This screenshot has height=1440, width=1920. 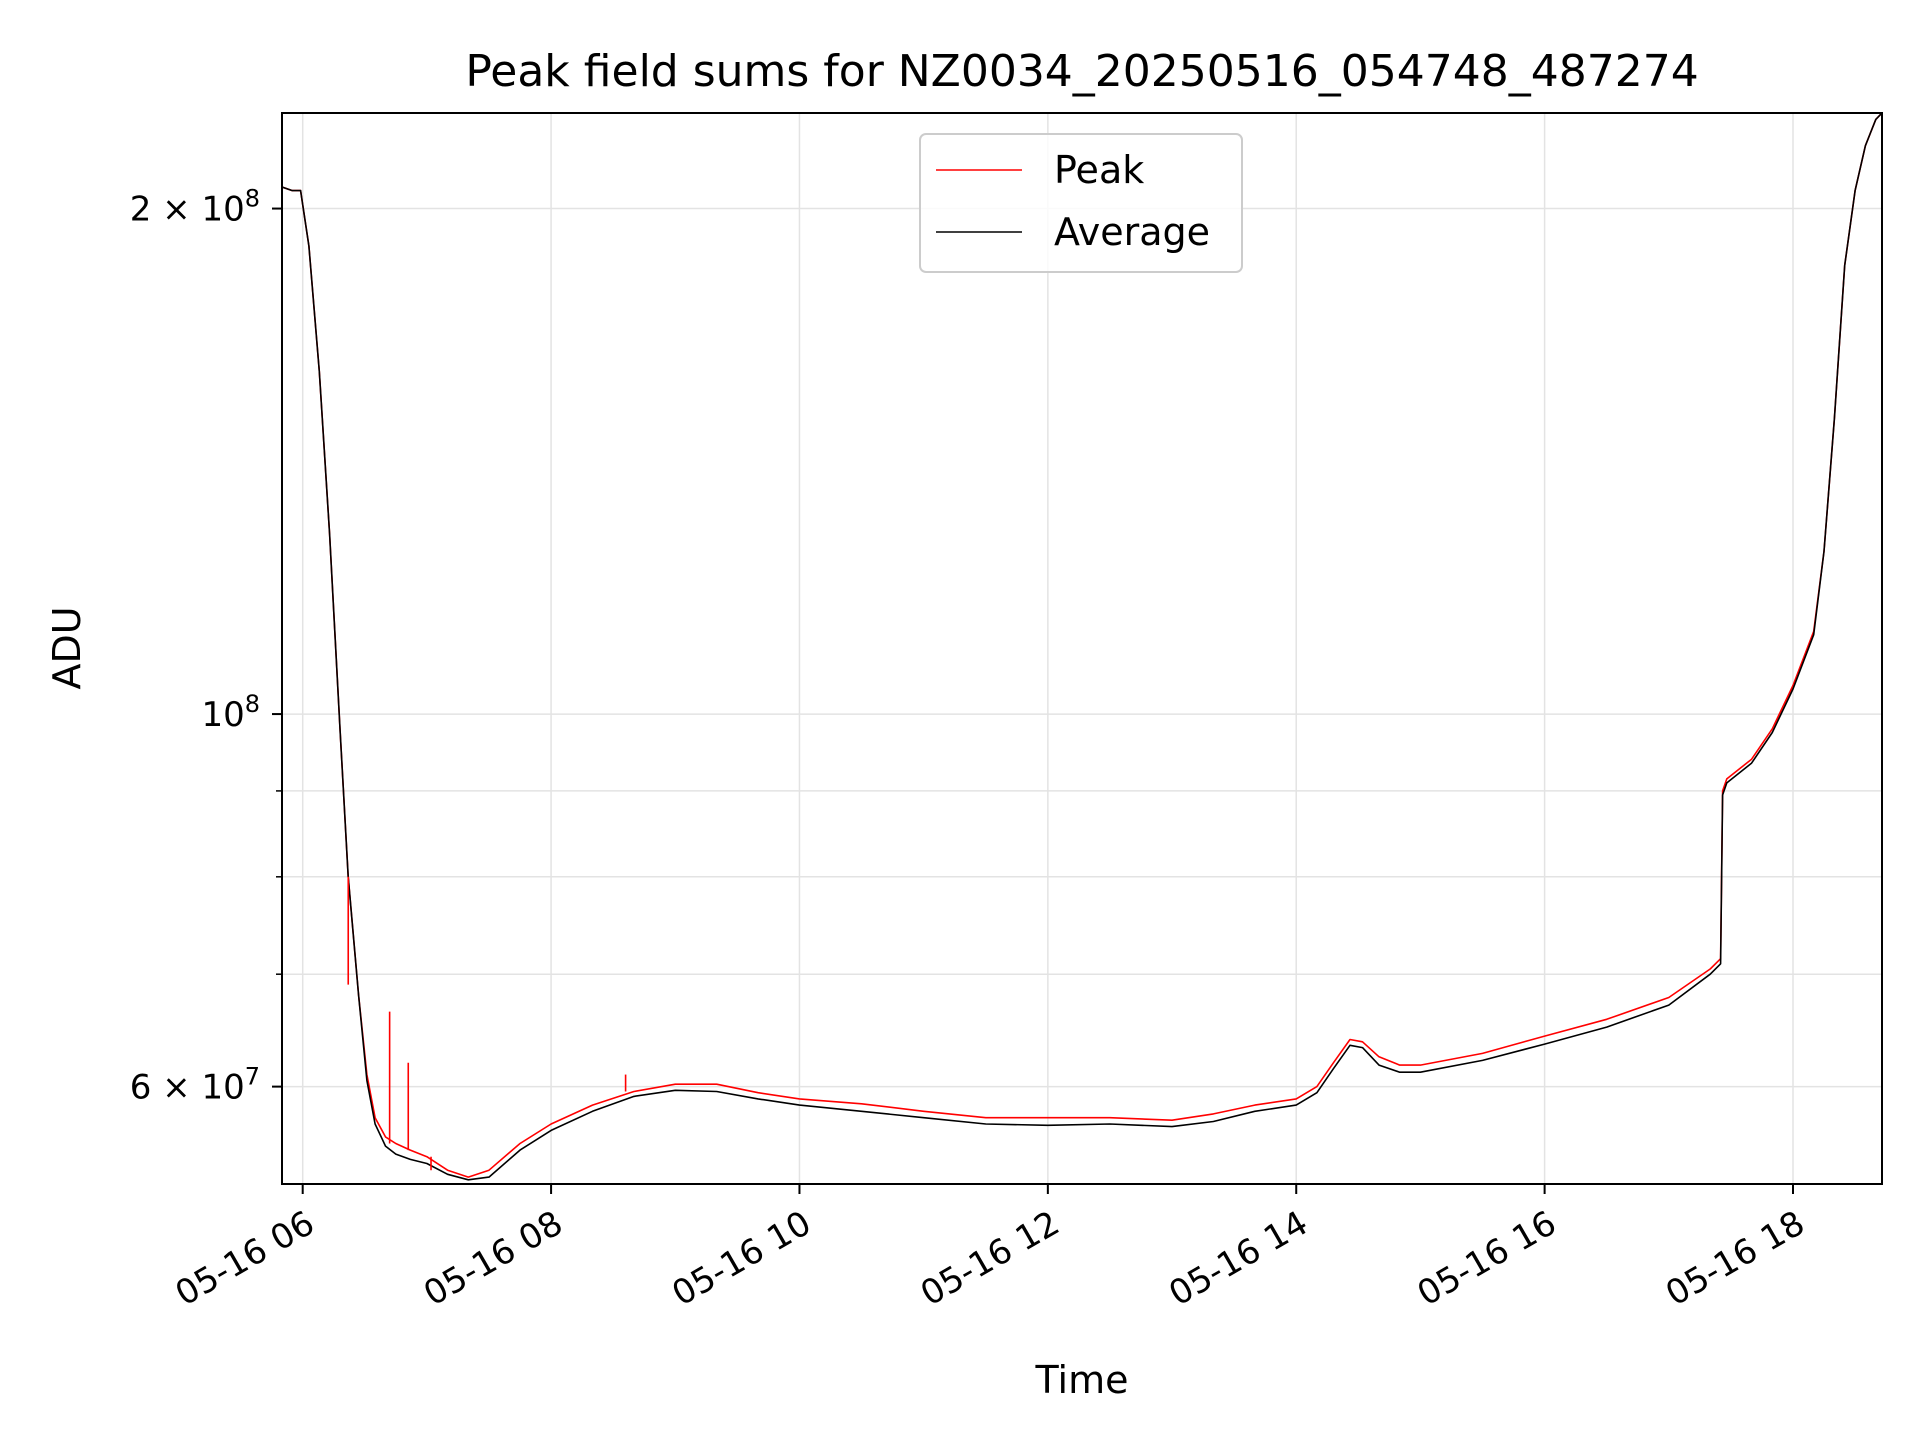 What do you see at coordinates (1082, 1380) in the screenshot?
I see `x-axis-label: Time` at bounding box center [1082, 1380].